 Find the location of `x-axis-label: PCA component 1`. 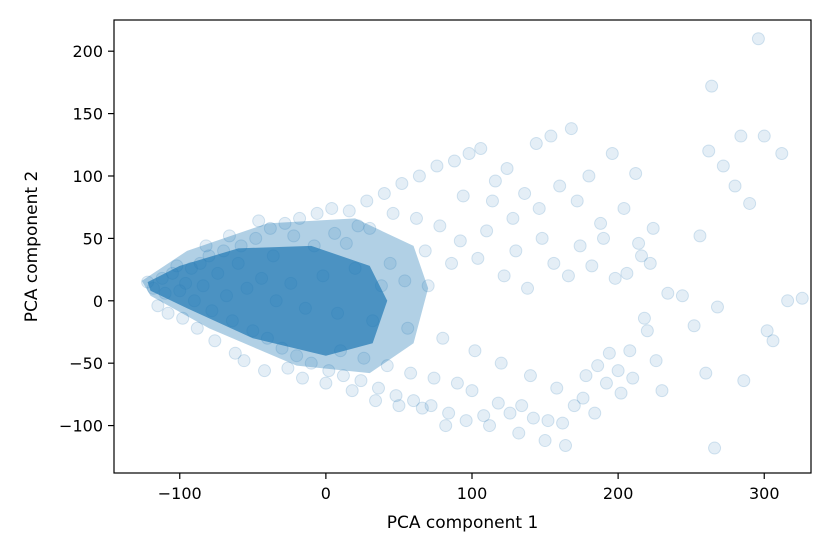

x-axis-label: PCA component 1 is located at coordinates (463, 523).